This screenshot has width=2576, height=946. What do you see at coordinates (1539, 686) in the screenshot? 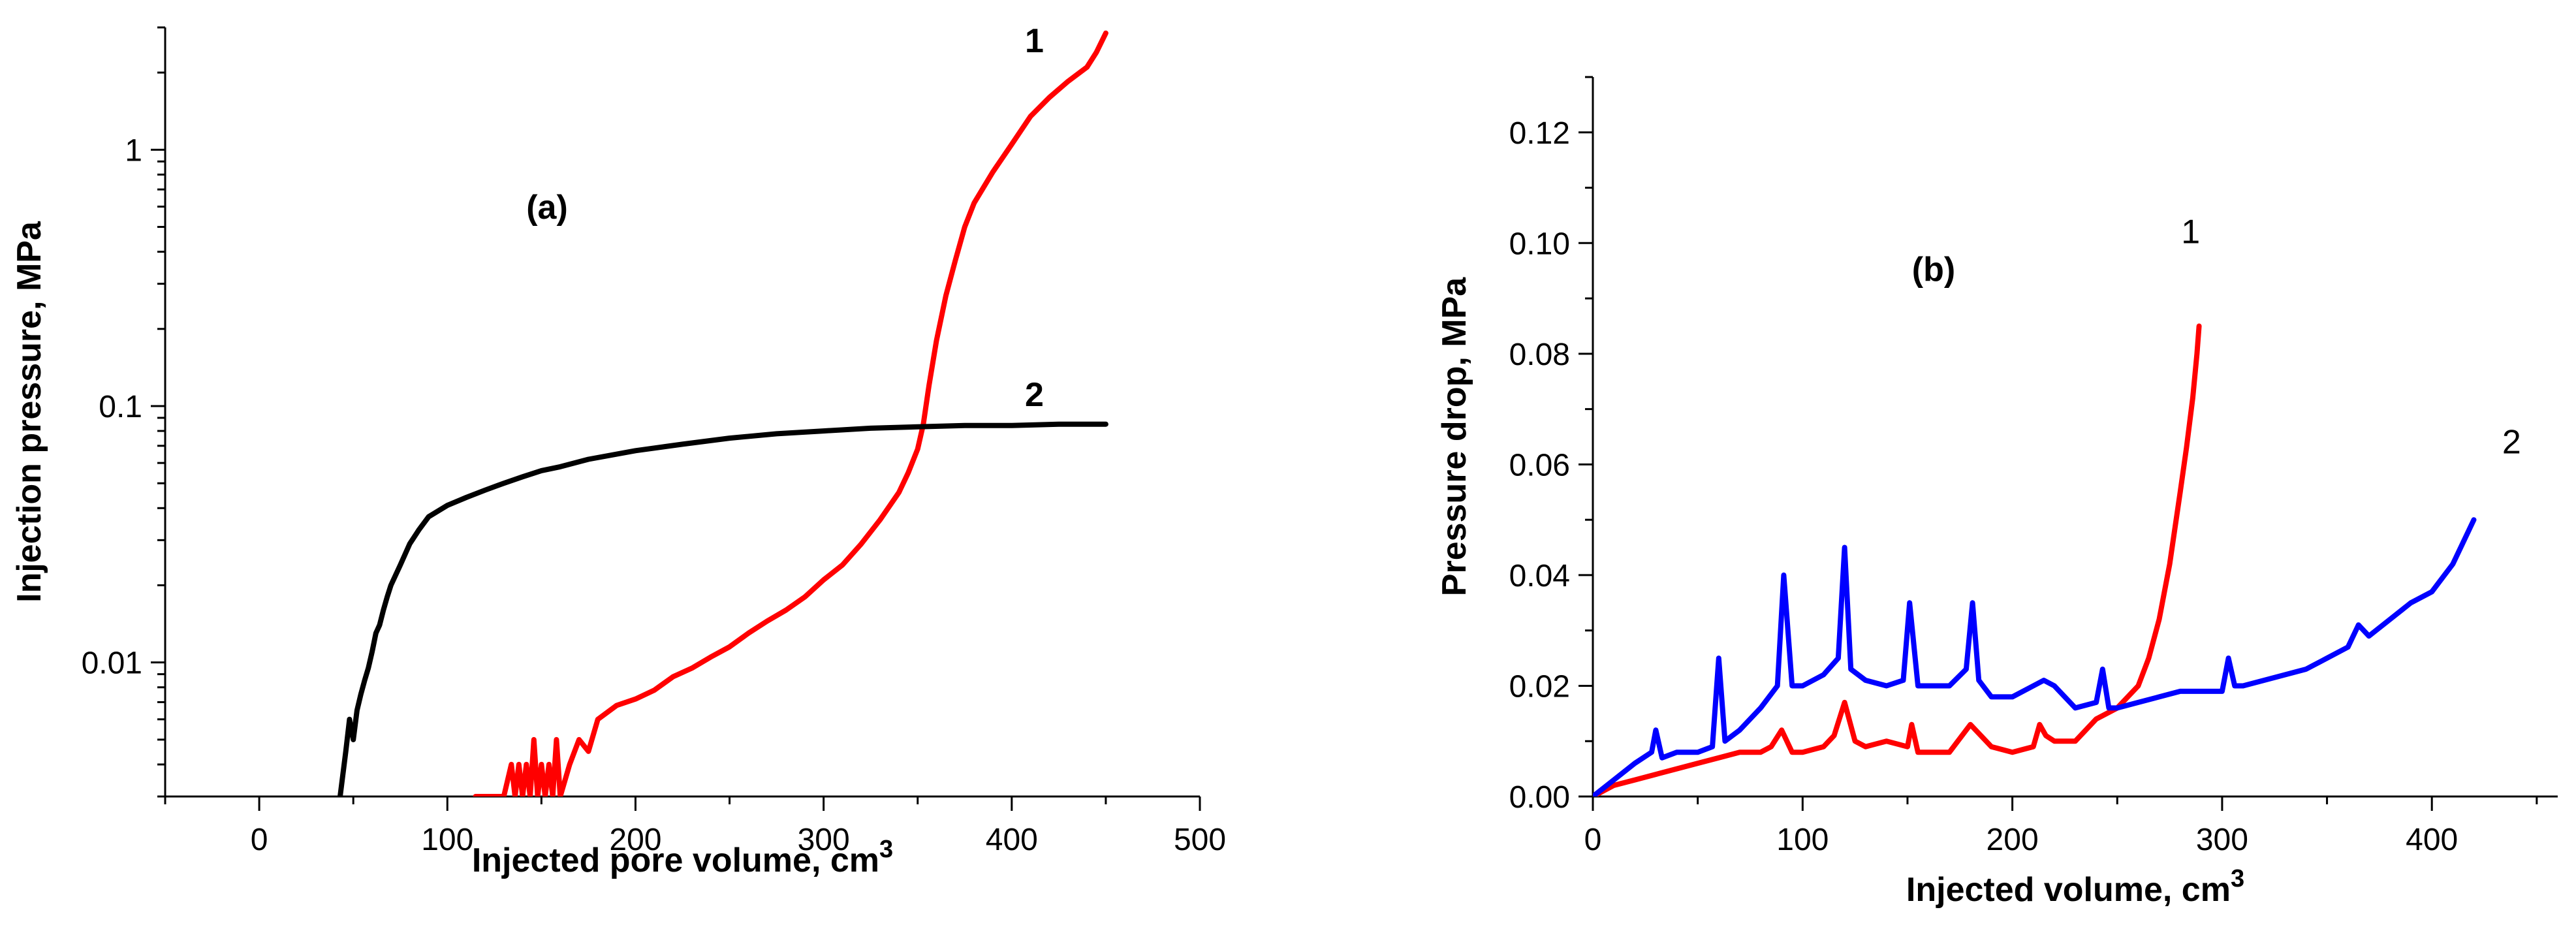
I see `y-tick-label: 0.02` at bounding box center [1539, 686].